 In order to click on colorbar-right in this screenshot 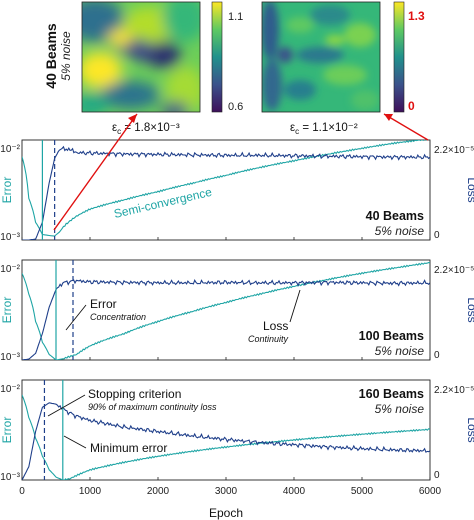, I will do `click(399, 57)`.